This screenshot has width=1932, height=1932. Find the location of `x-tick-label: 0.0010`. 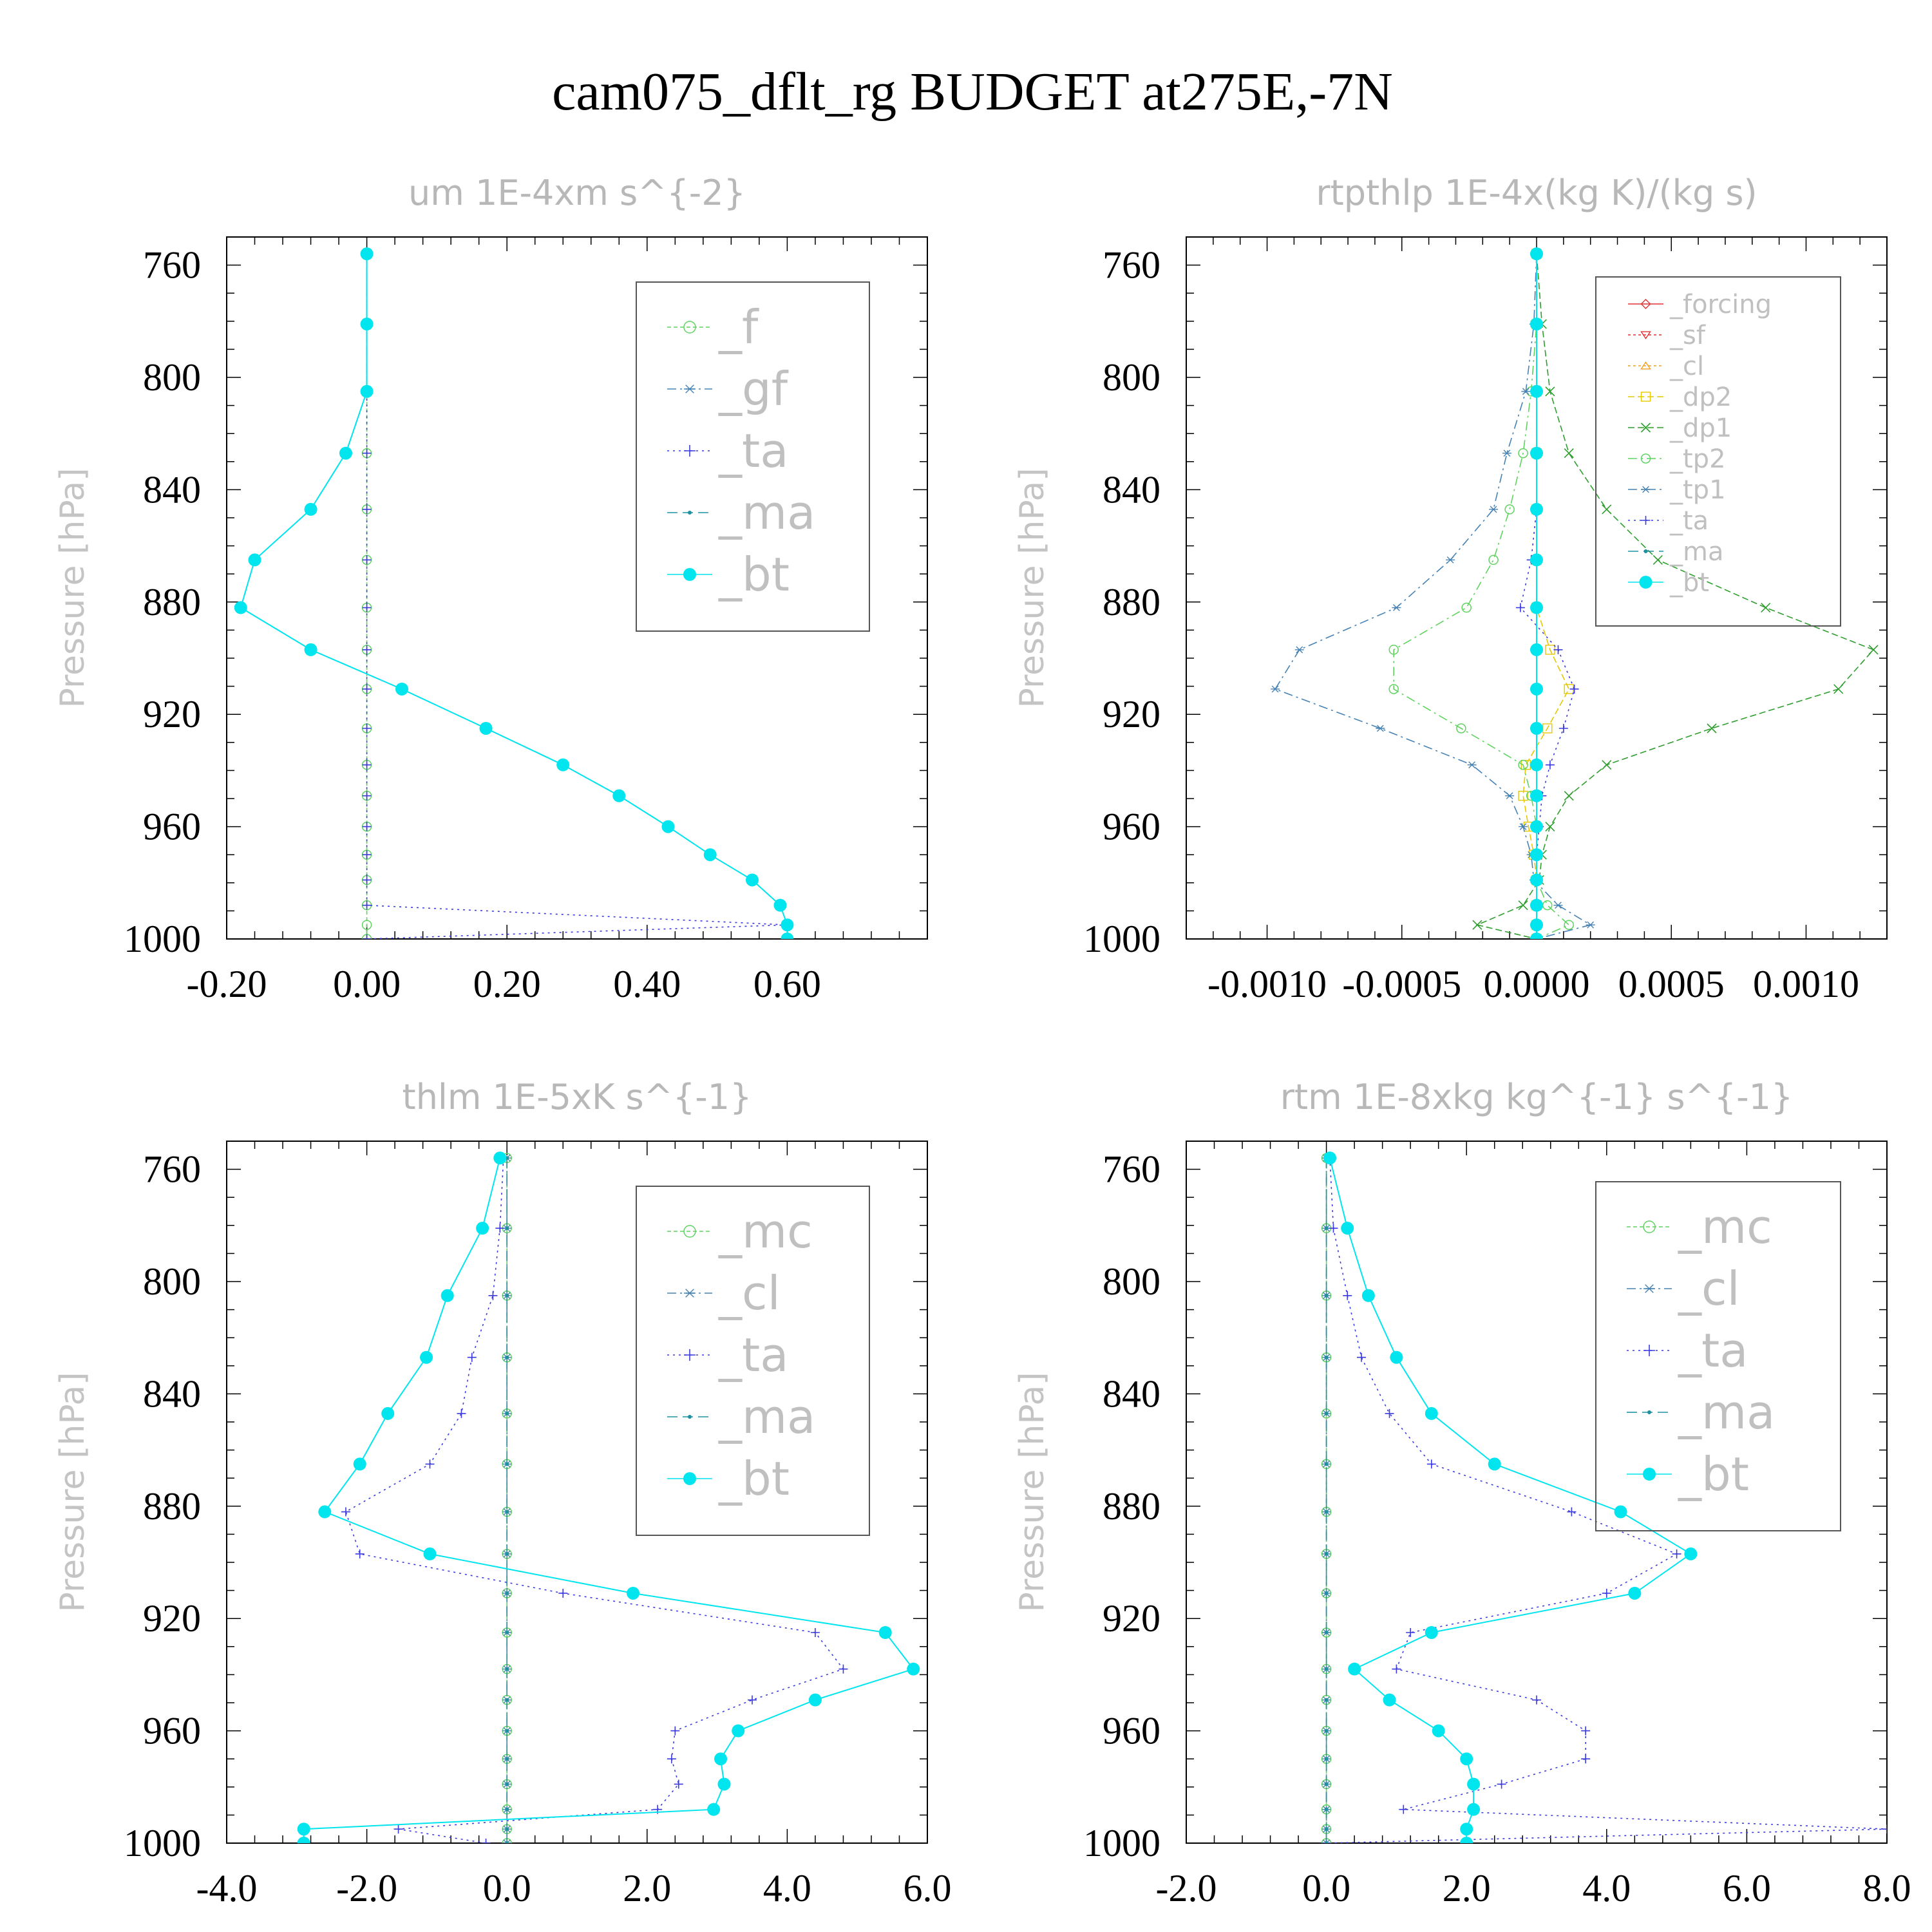

x-tick-label: 0.0010 is located at coordinates (1806, 984).